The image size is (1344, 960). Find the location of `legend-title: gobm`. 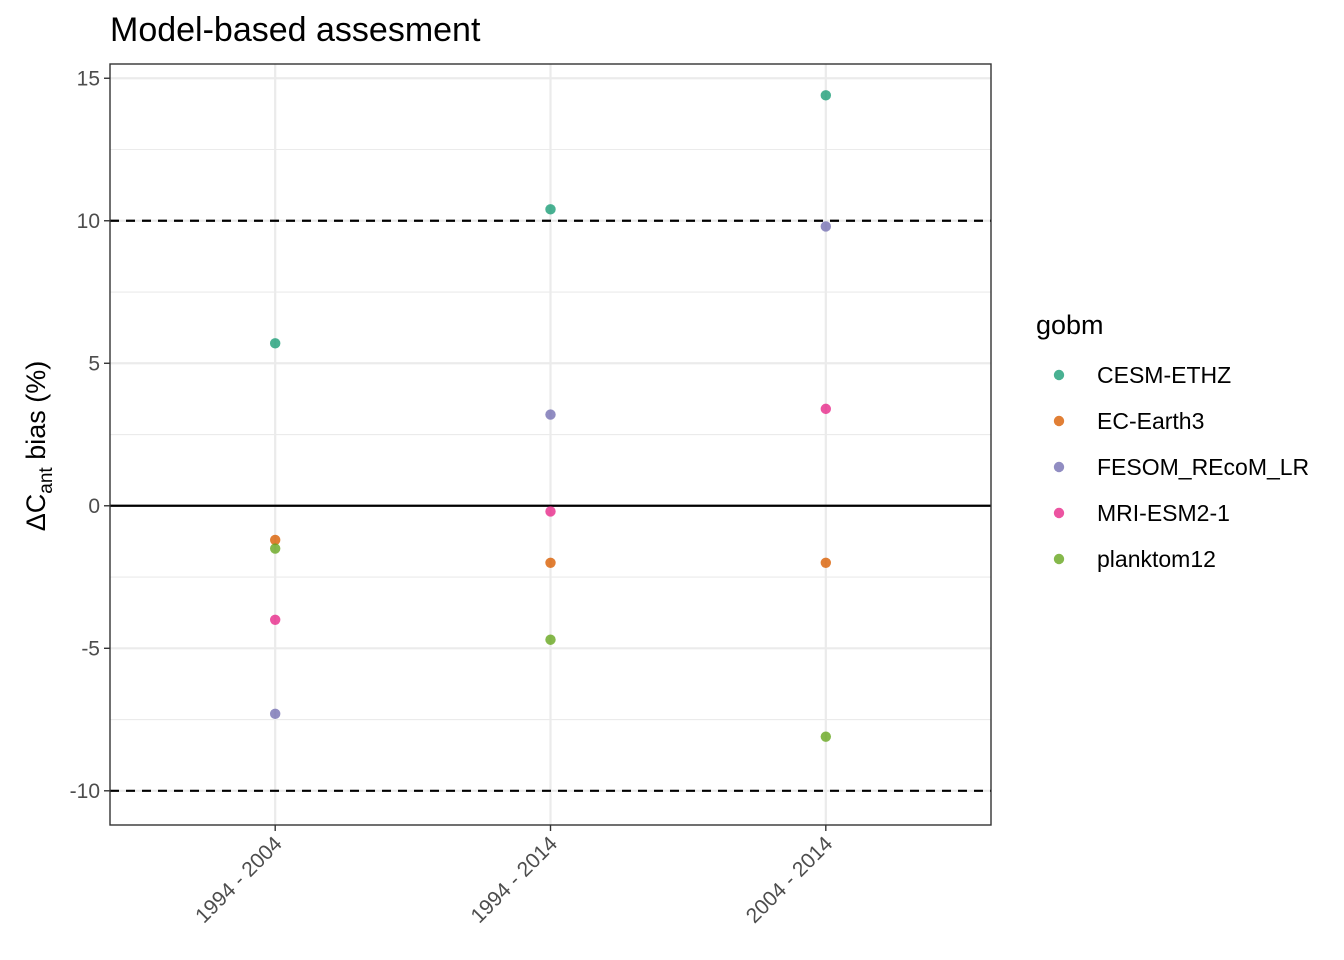

legend-title: gobm is located at coordinates (1070, 325).